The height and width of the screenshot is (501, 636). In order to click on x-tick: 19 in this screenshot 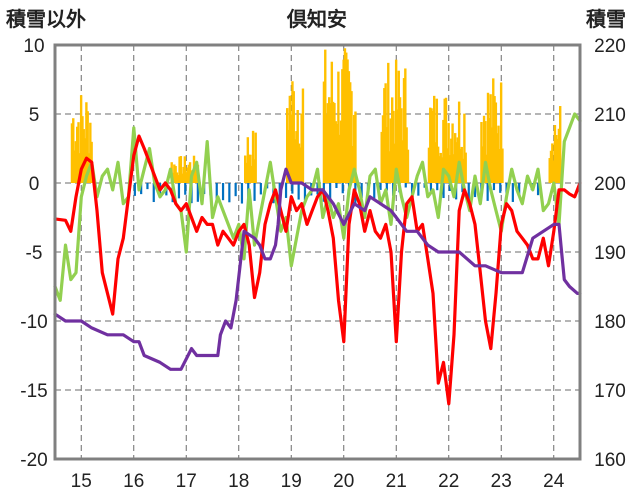, I will do `click(291, 481)`.